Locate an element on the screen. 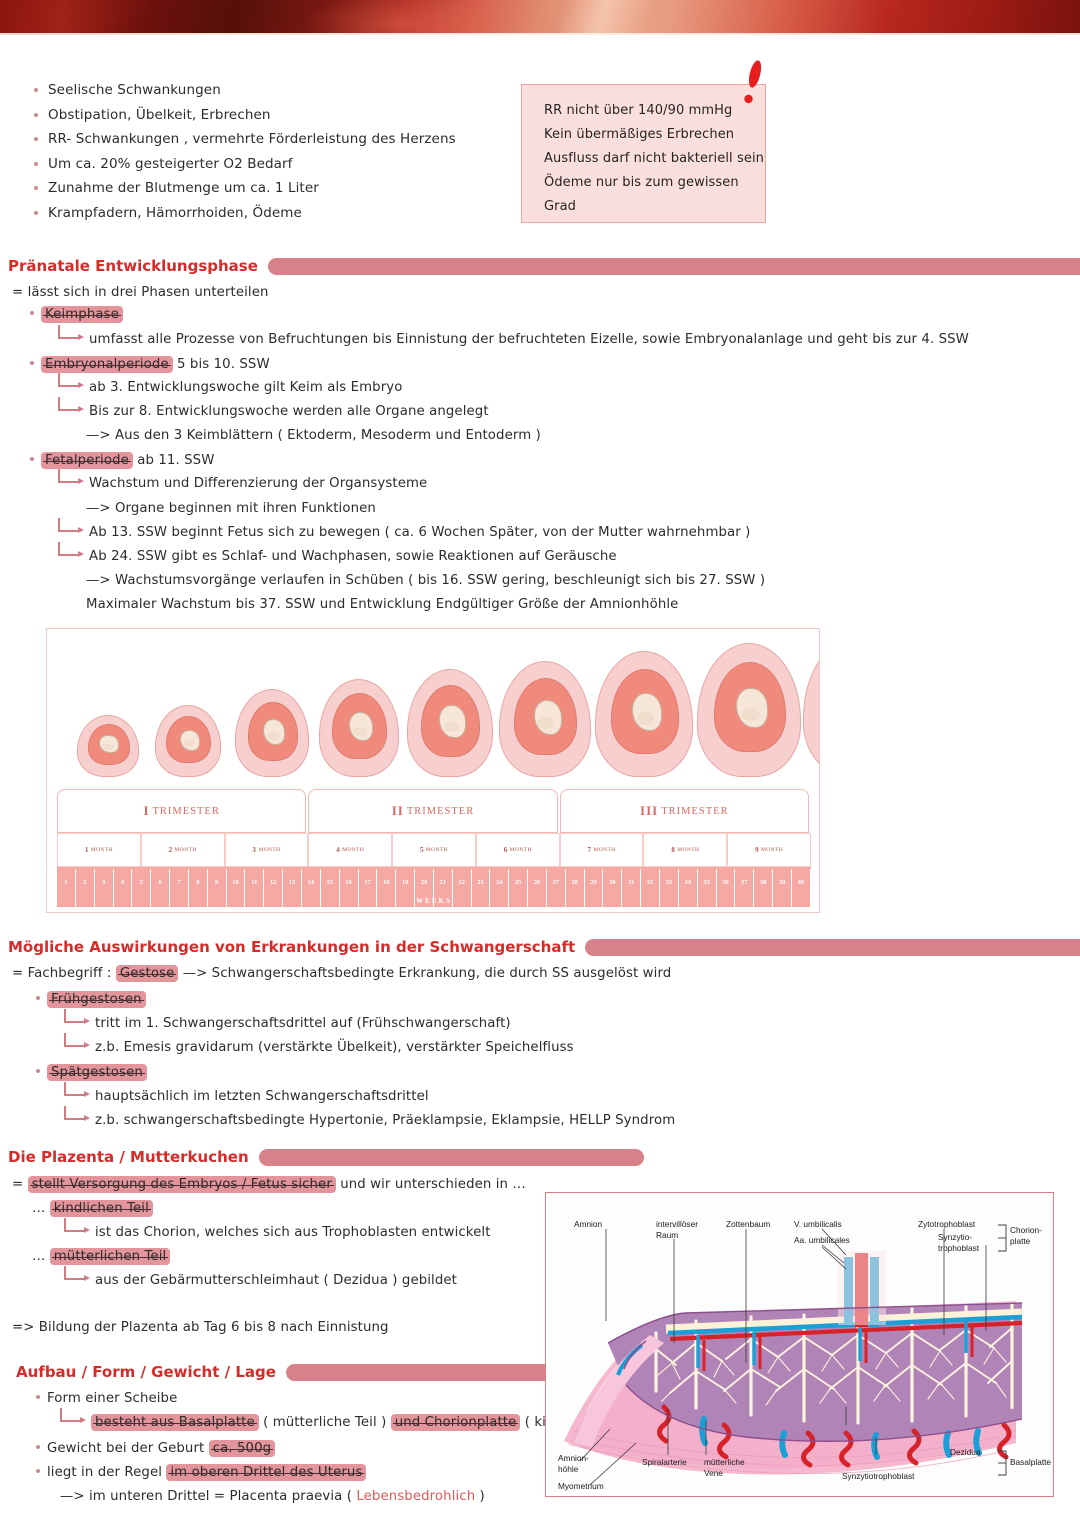 The height and width of the screenshot is (1527, 1080). month-number: 9 is located at coordinates (757, 850).